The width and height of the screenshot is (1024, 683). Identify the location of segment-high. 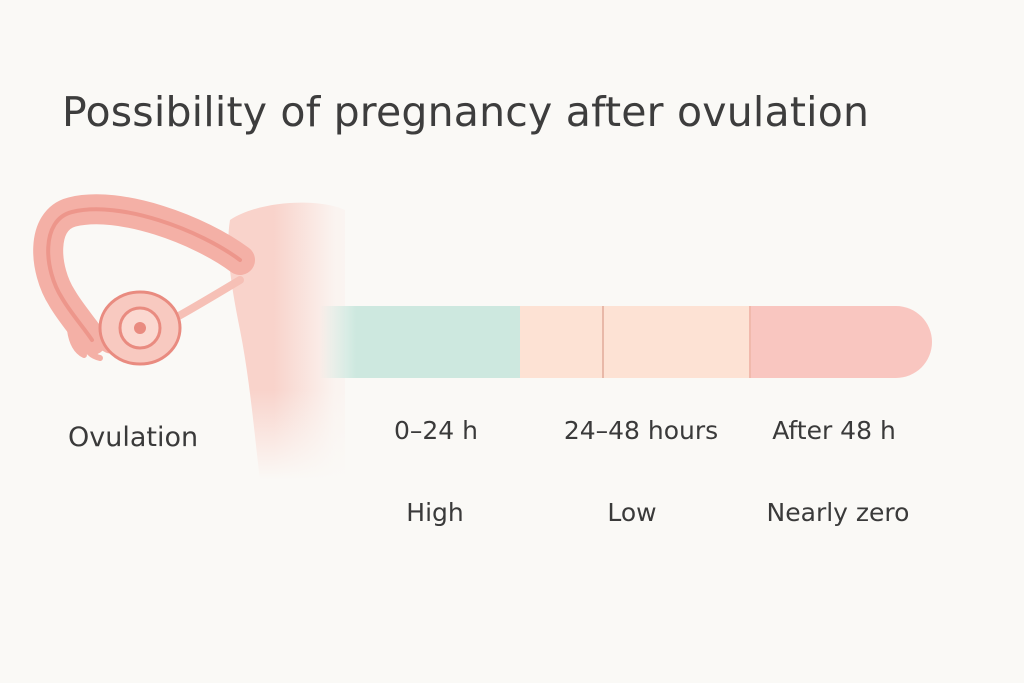
(420, 342).